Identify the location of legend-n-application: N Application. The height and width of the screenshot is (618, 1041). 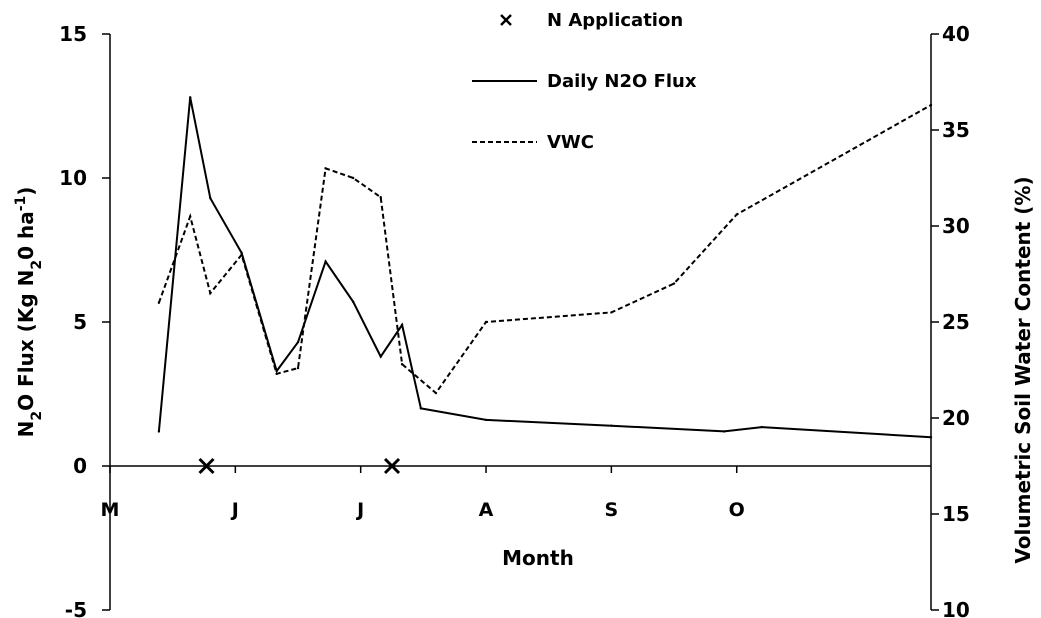
(591, 20).